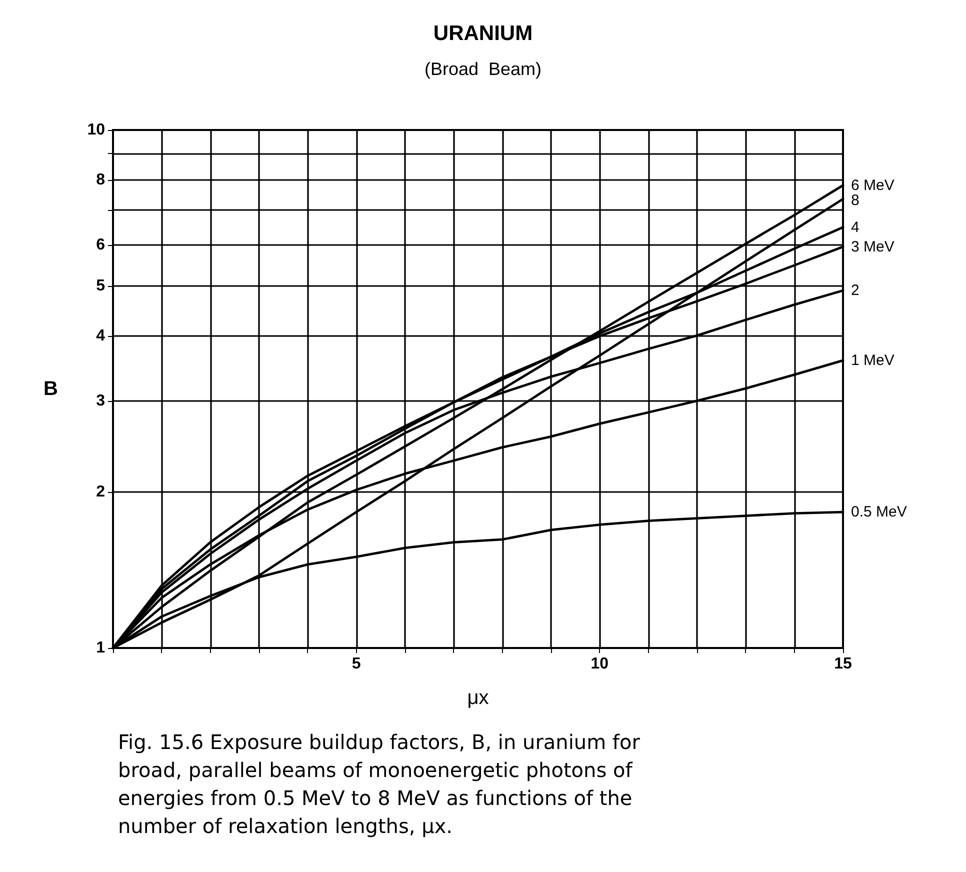 This screenshot has width=966, height=872. I want to click on series-label: 6 MeV, so click(872, 185).